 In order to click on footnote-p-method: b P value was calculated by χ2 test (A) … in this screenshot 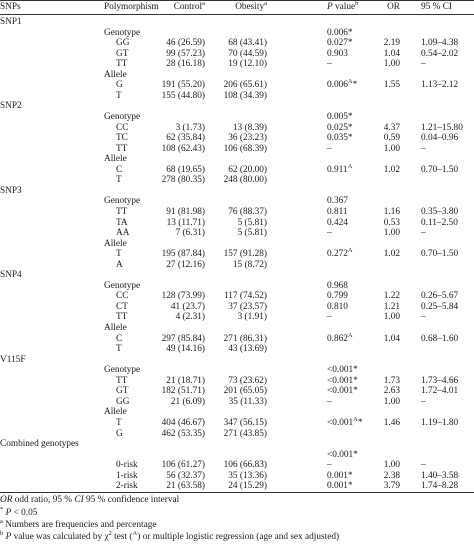, I will do `click(237, 536)`.